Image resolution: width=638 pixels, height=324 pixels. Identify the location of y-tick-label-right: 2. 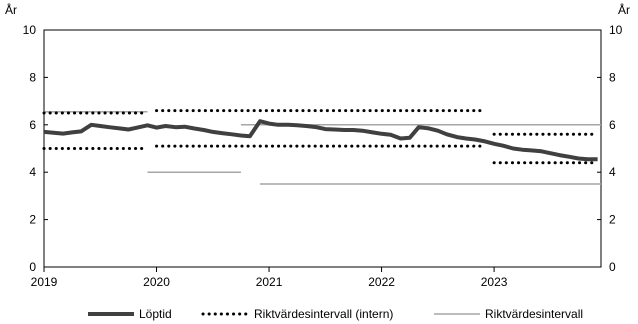
(612, 220).